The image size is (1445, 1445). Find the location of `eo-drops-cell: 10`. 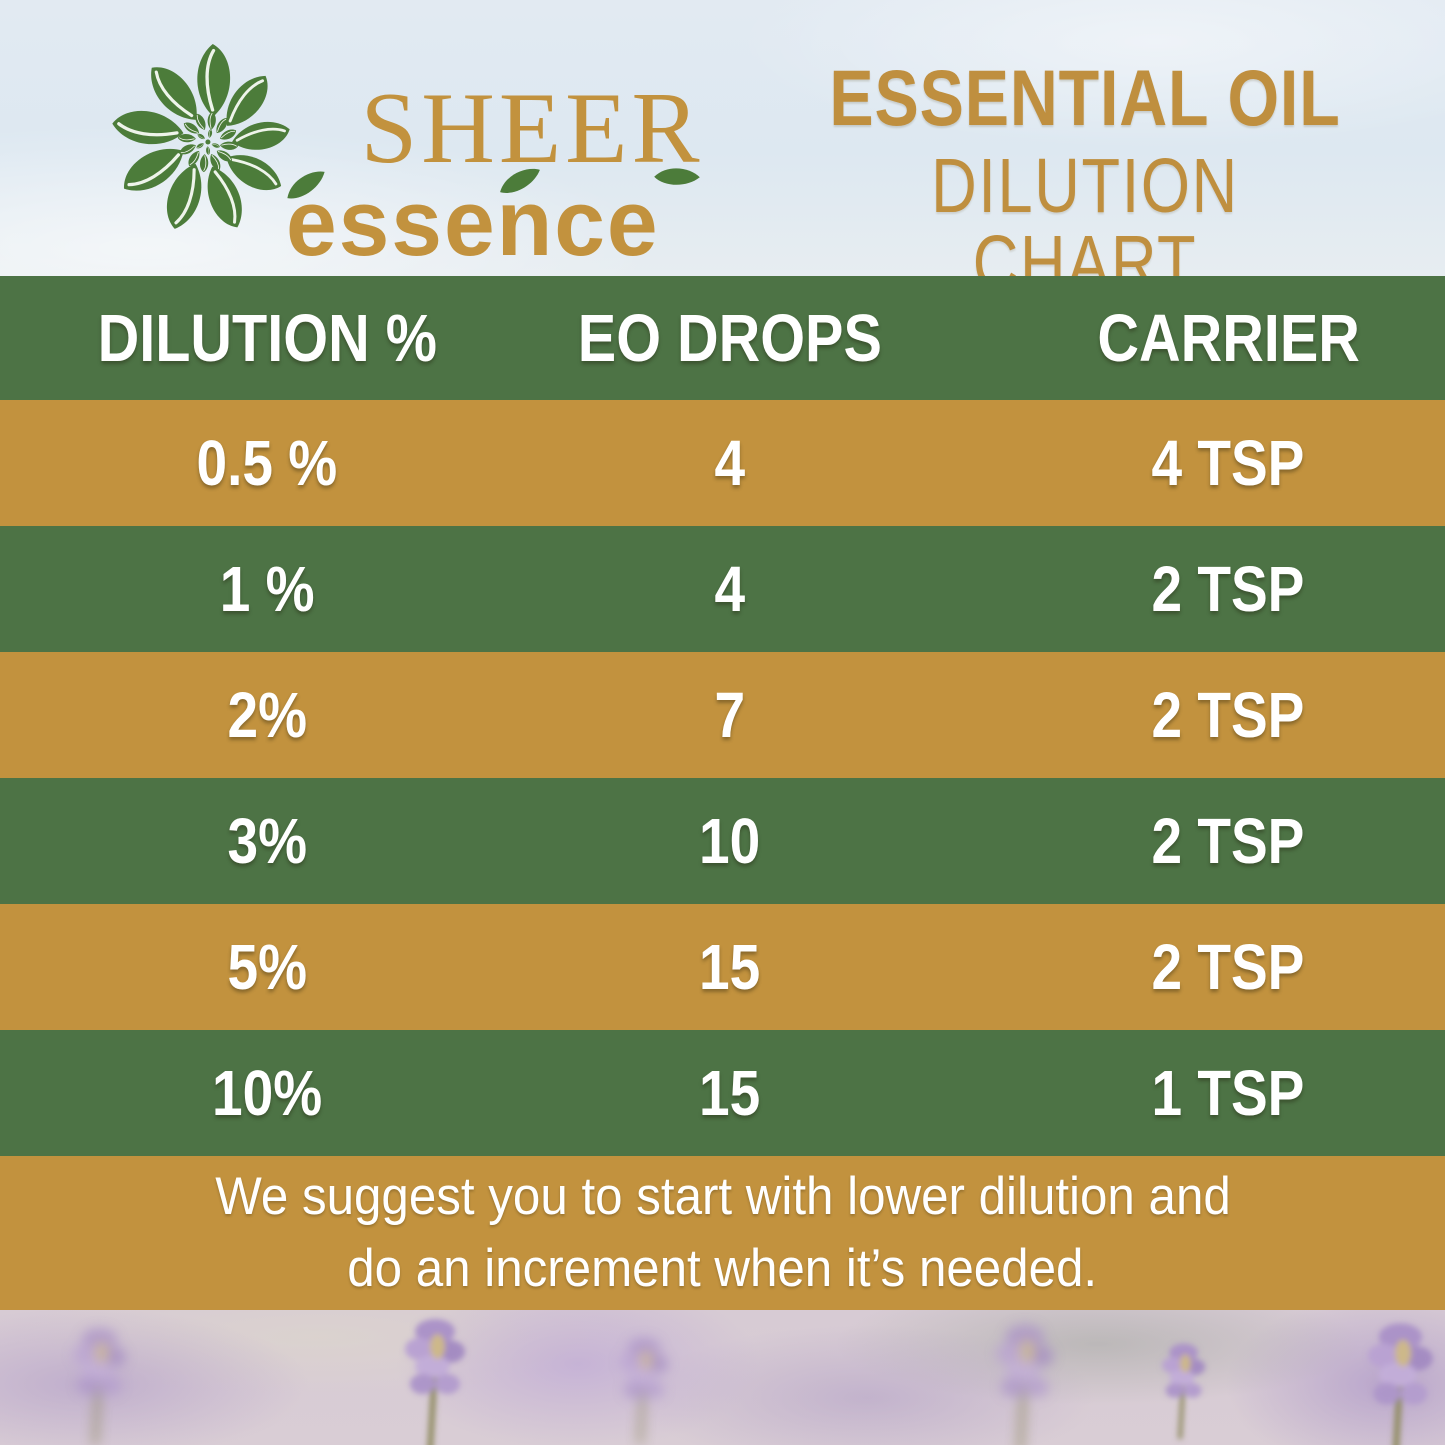

eo-drops-cell: 10 is located at coordinates (730, 841).